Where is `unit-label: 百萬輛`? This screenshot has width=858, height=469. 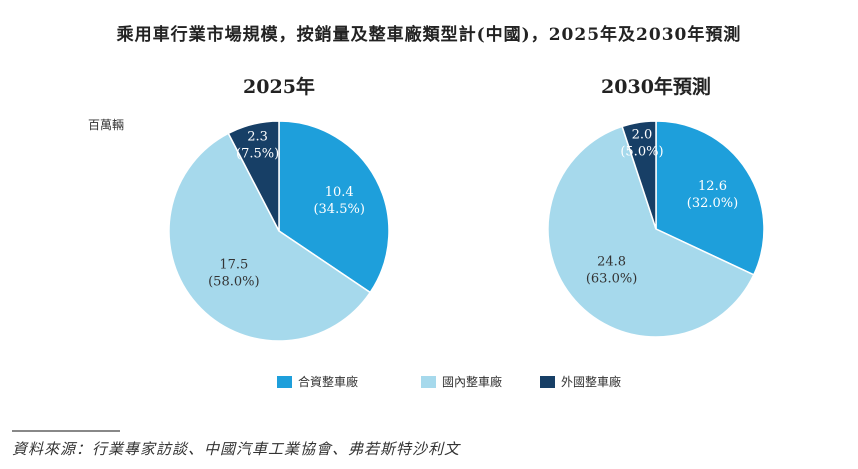 unit-label: 百萬輛 is located at coordinates (106, 125).